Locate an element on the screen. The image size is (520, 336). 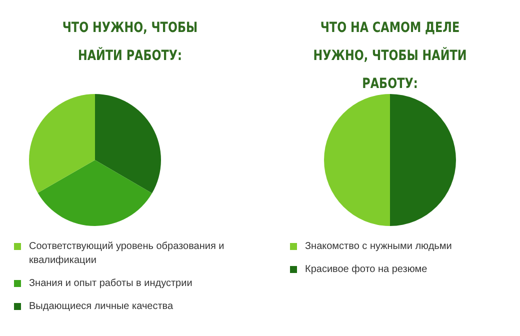
legend-label: Красивое фото на резюме is located at coordinates (366, 270).